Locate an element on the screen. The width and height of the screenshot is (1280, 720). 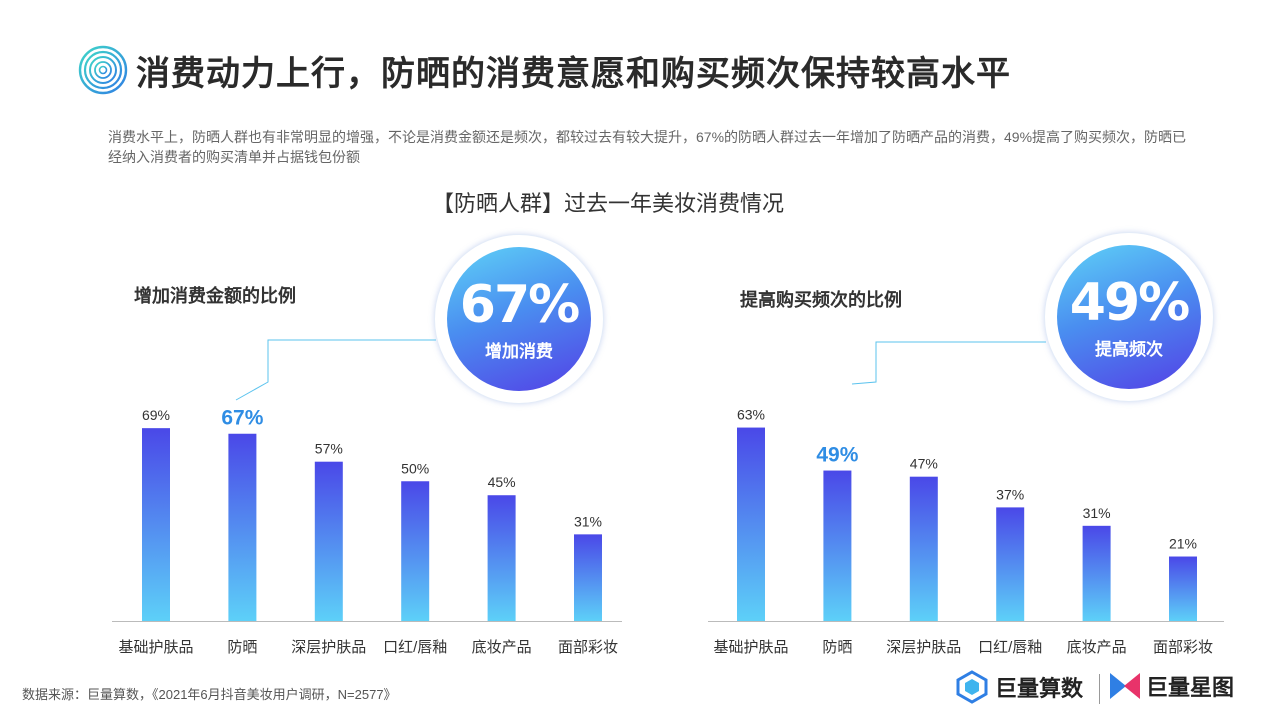
left-category-label-0: 基础护肤品 is located at coordinates (155, 647).